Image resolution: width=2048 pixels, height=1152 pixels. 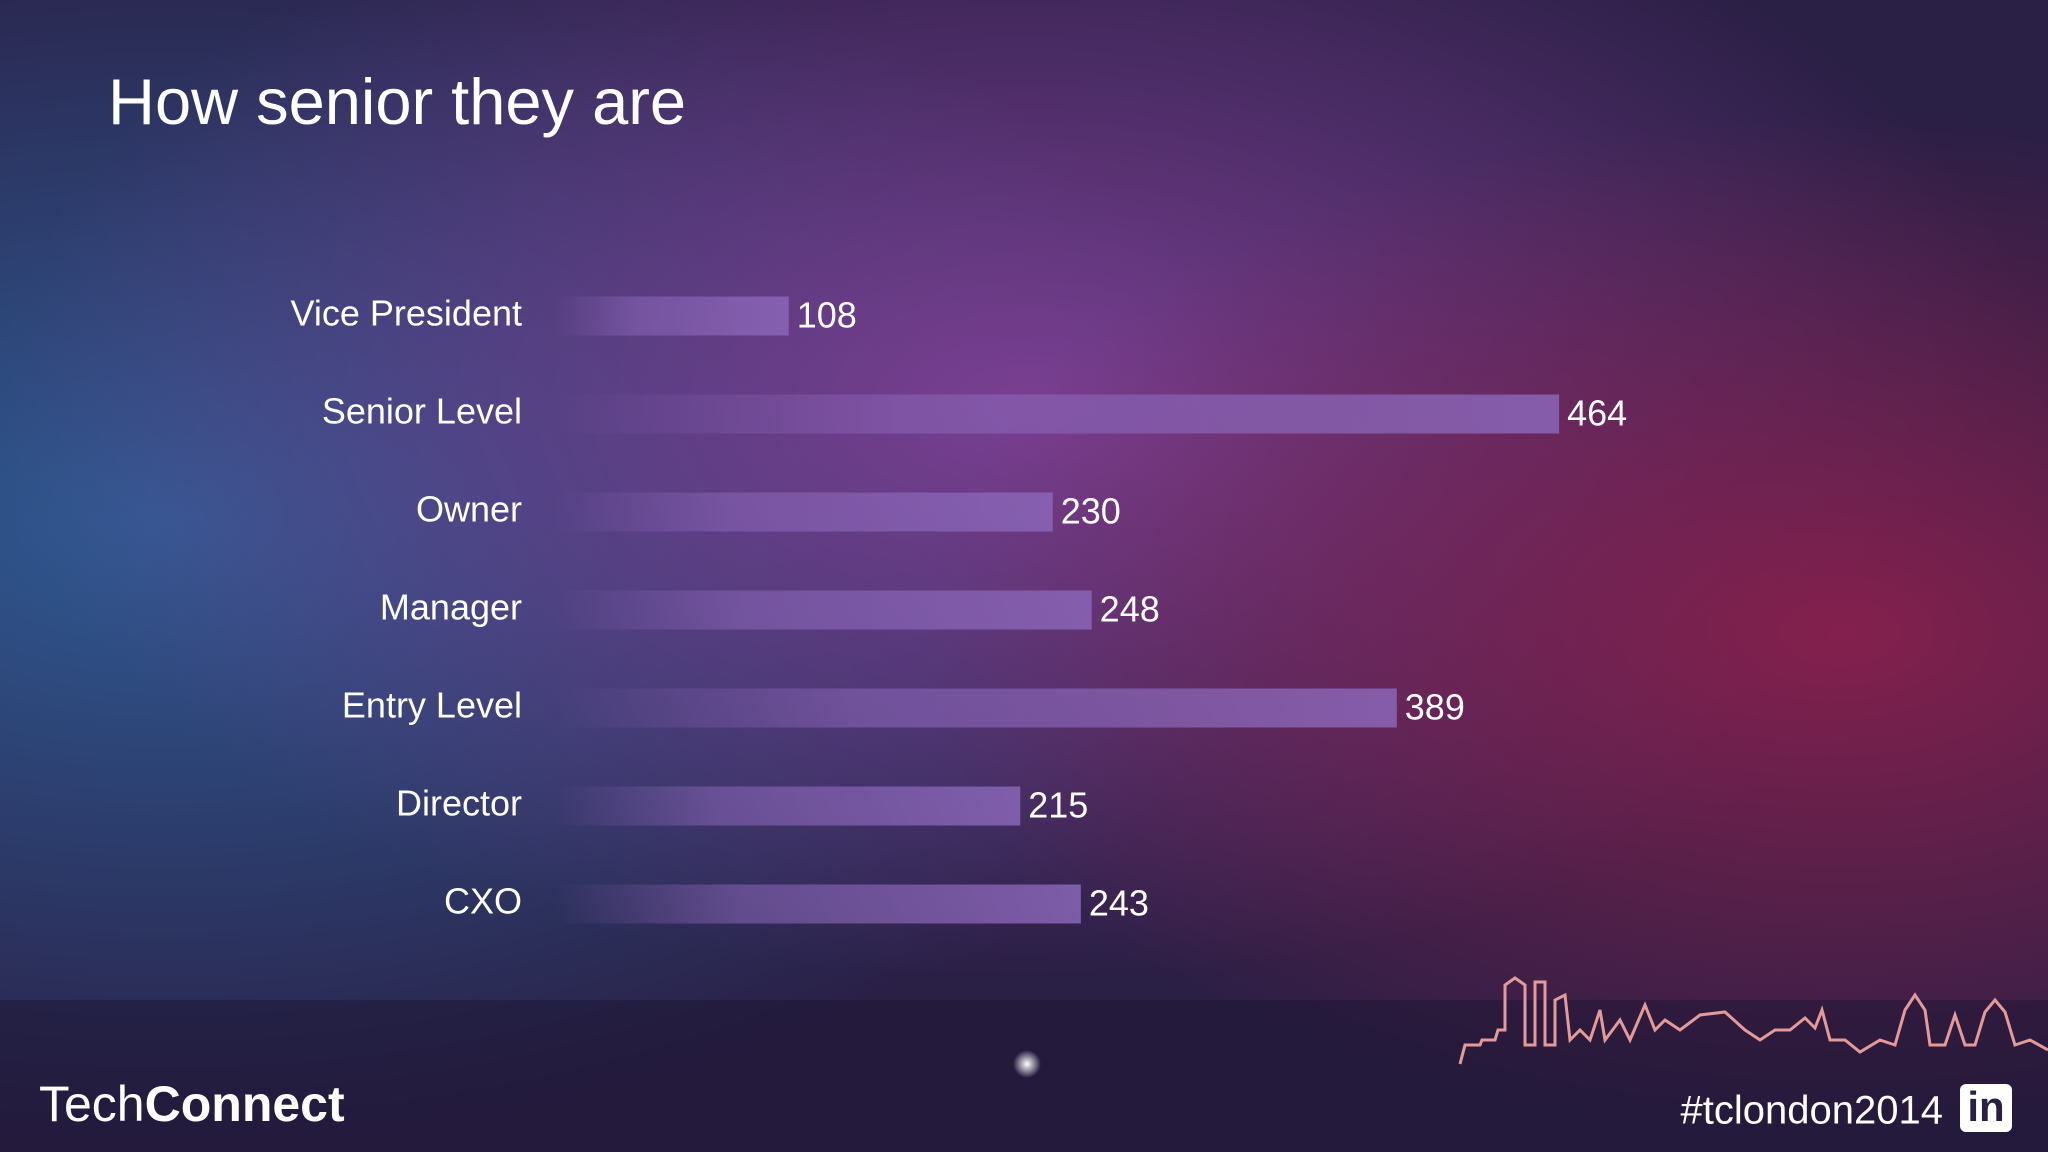 What do you see at coordinates (451, 607) in the screenshot?
I see `category-label: Manager` at bounding box center [451, 607].